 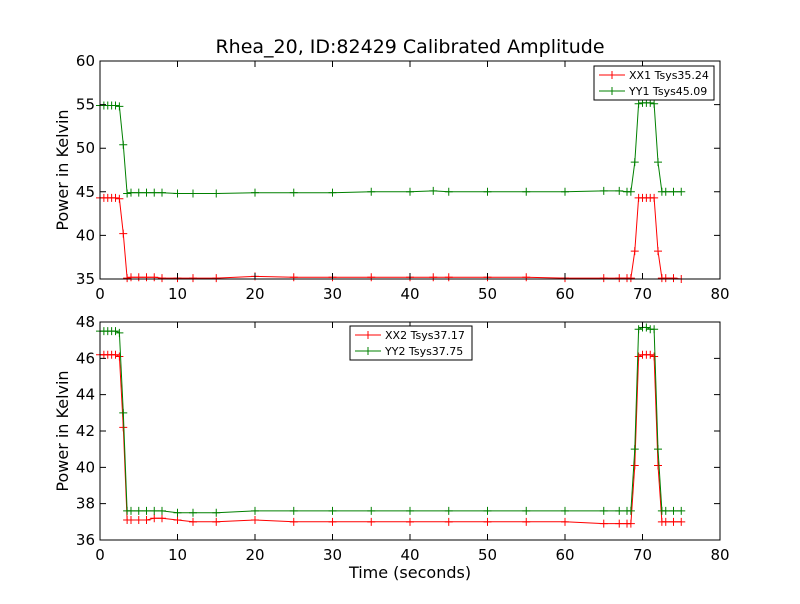 I want to click on x-tick-label: 70, so click(x=642, y=555).